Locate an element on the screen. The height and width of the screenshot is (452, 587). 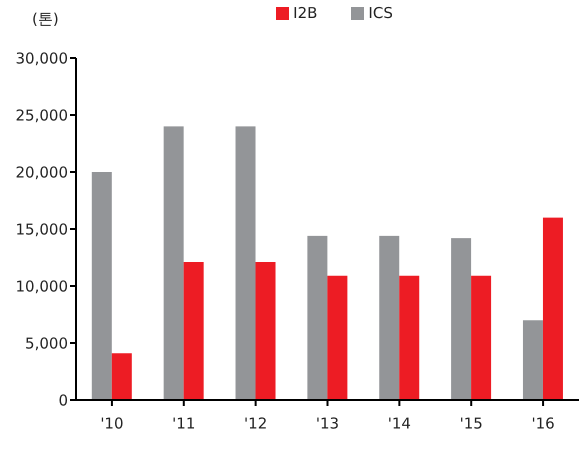
y-tick-label: 20,000 is located at coordinates (42, 172).